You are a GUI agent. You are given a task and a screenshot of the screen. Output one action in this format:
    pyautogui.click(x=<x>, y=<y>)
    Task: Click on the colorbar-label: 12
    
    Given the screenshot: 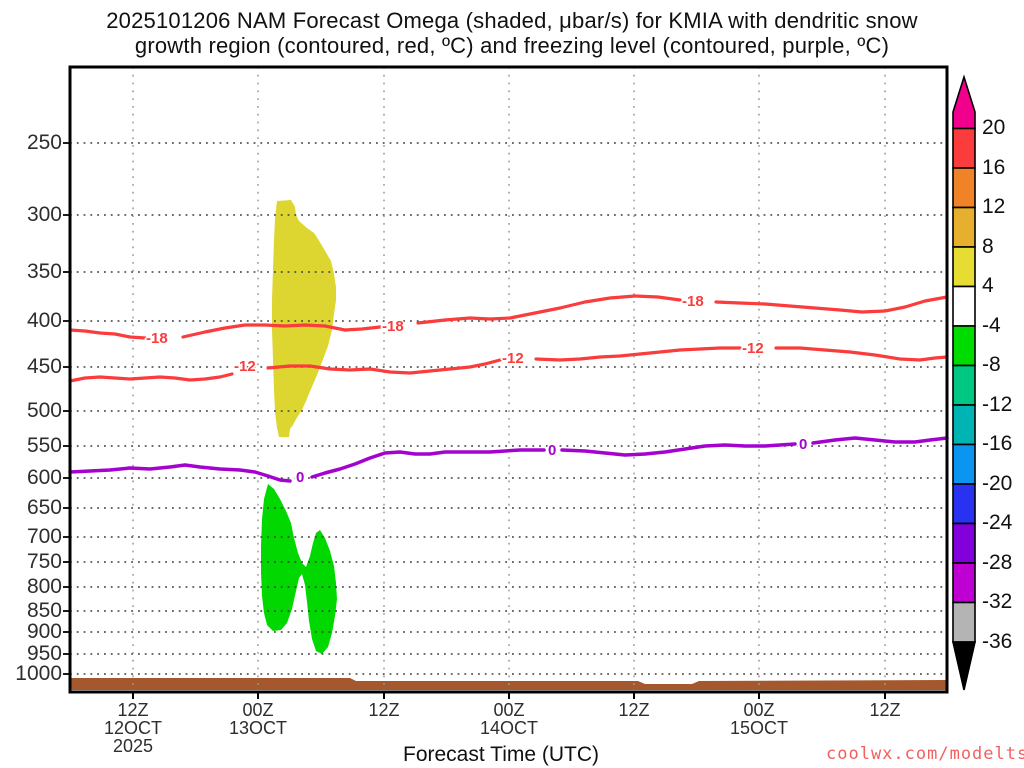 What is the action you would take?
    pyautogui.click(x=994, y=206)
    